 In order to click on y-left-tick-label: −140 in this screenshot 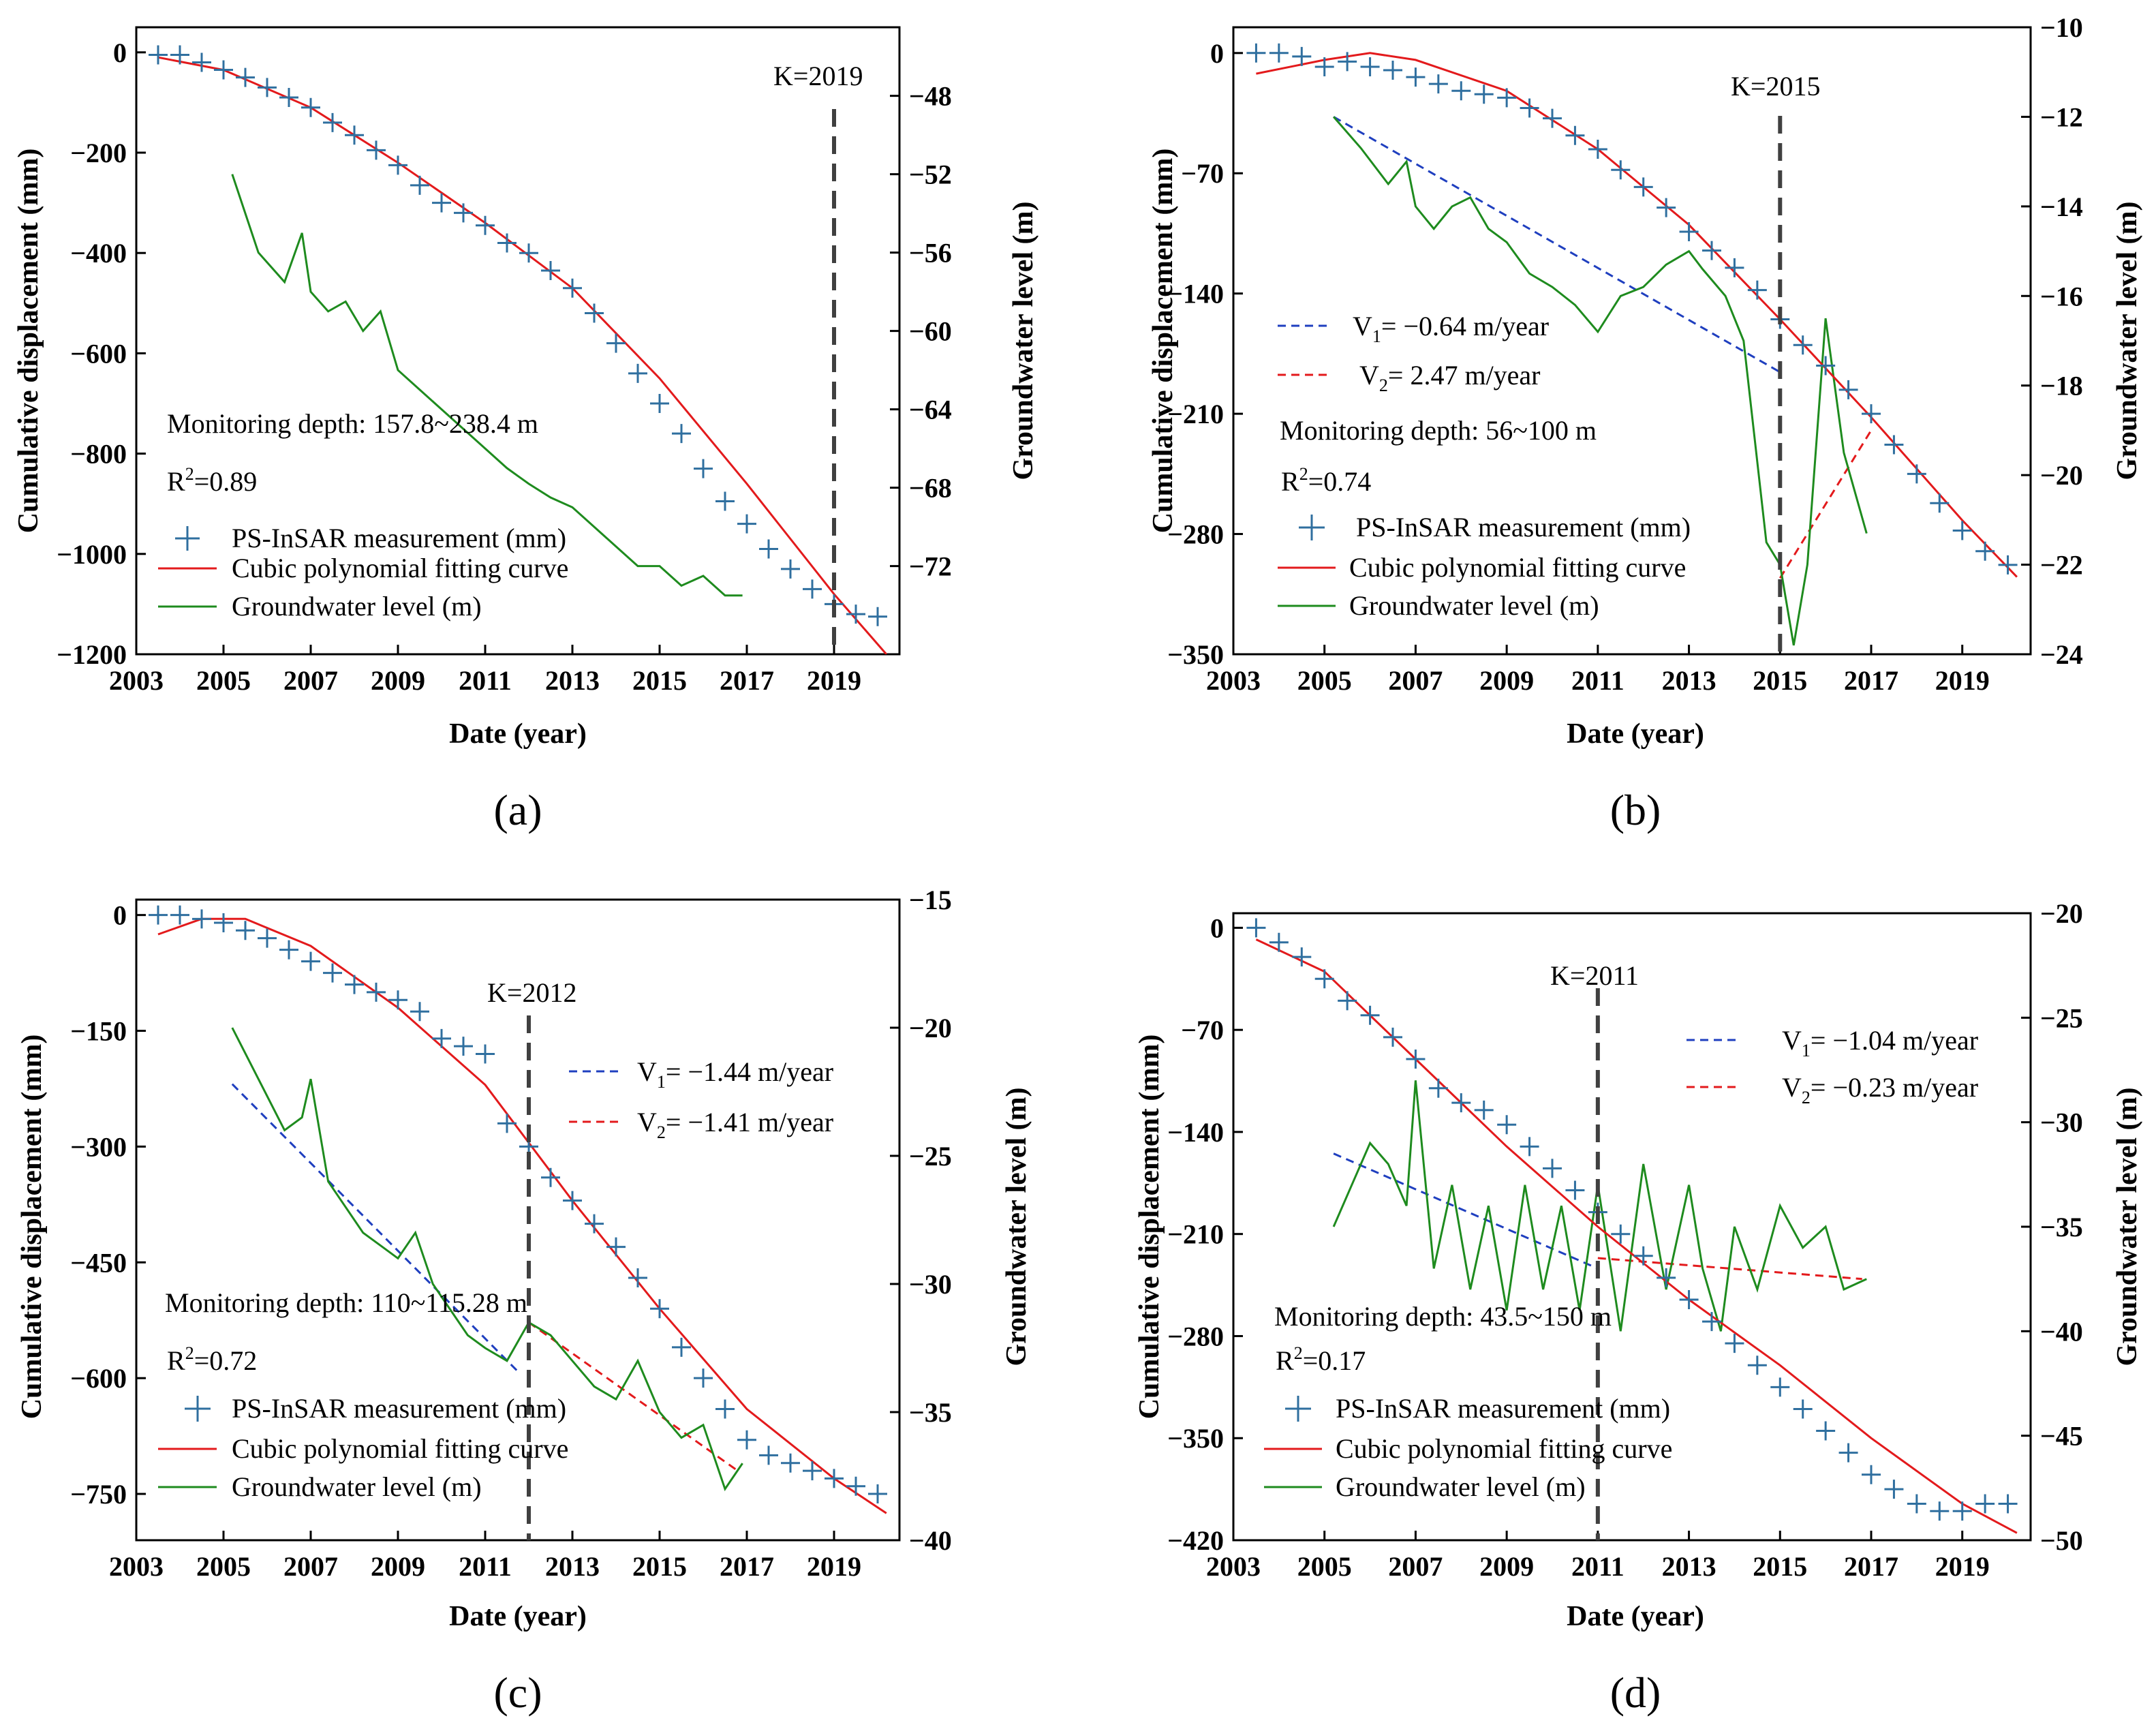, I will do `click(1195, 1132)`.